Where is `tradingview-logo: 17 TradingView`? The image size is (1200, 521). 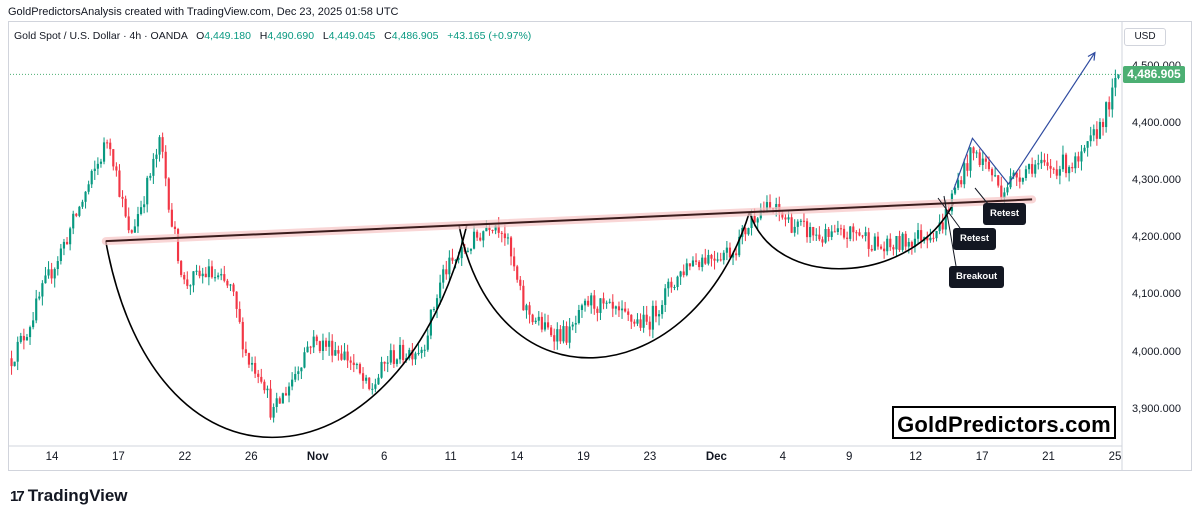 tradingview-logo: 17 TradingView is located at coordinates (69, 496).